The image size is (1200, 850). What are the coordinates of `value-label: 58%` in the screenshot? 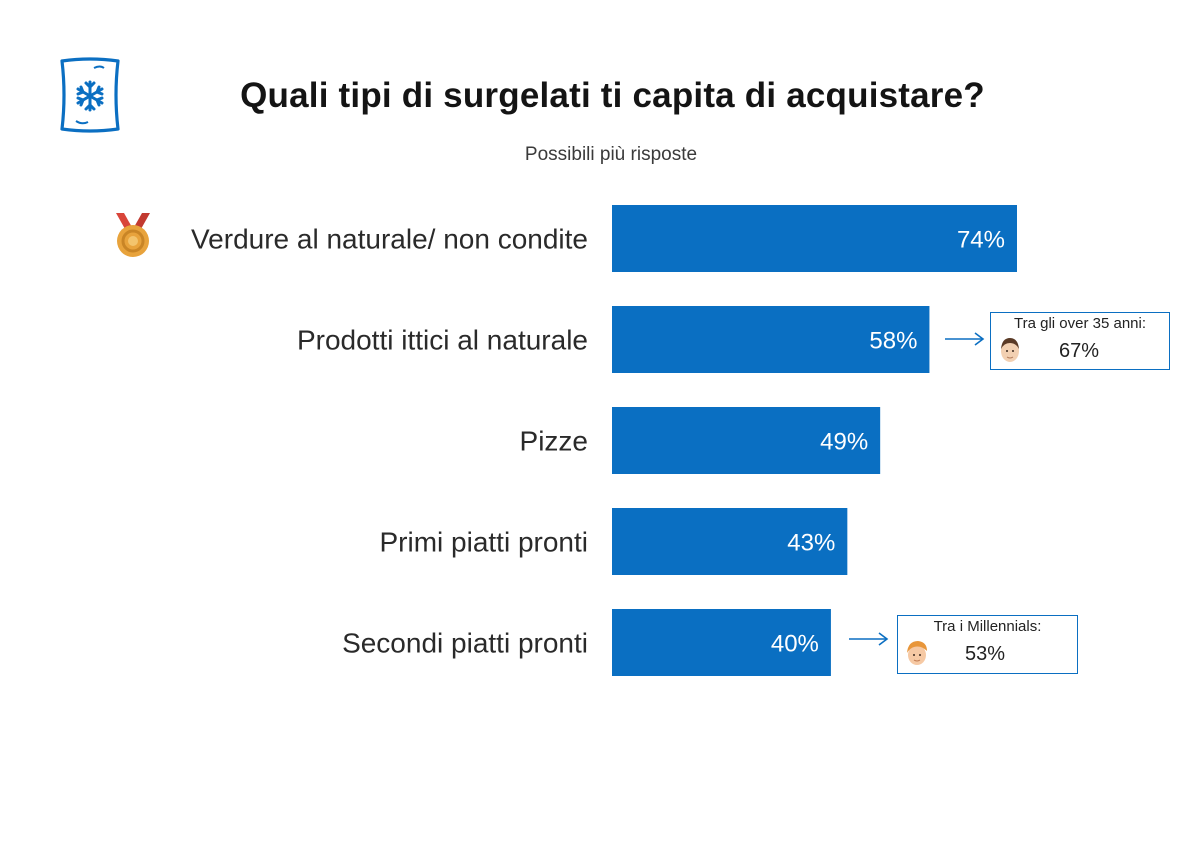 It's located at (893, 341).